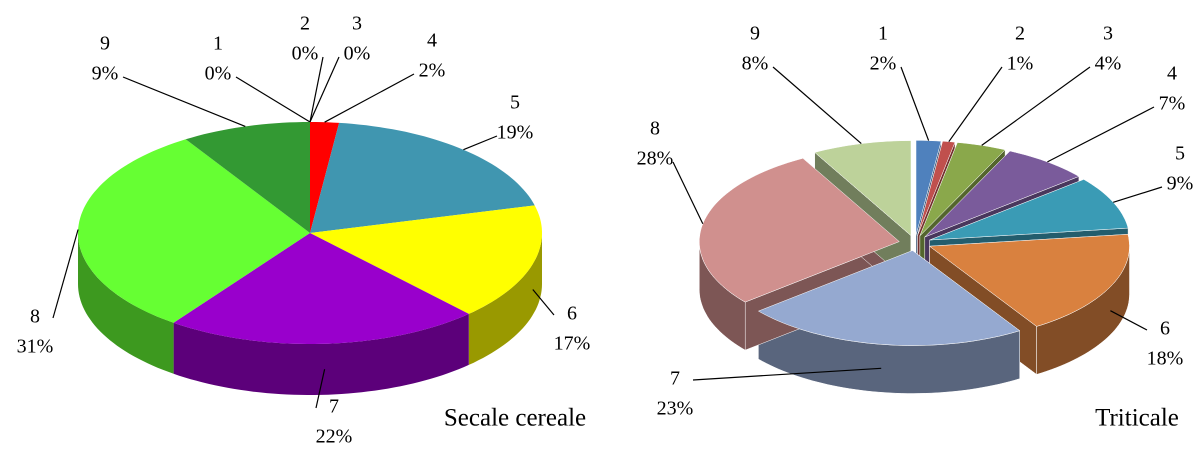  What do you see at coordinates (1165, 359) in the screenshot?
I see `value-label: 18%` at bounding box center [1165, 359].